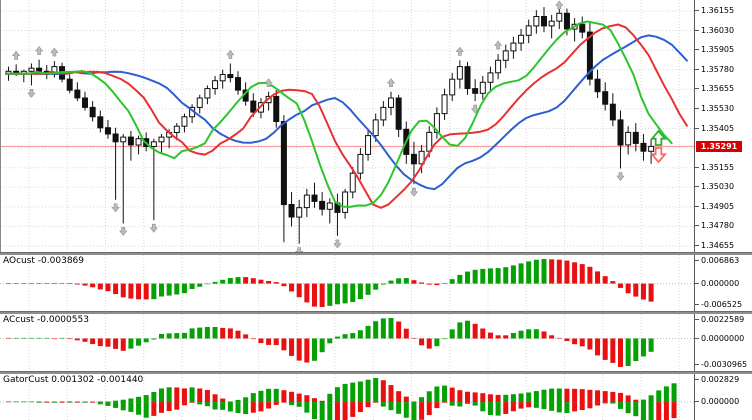 The height and width of the screenshot is (420, 752). I want to click on vertical-gridlines, so click(354, 342).